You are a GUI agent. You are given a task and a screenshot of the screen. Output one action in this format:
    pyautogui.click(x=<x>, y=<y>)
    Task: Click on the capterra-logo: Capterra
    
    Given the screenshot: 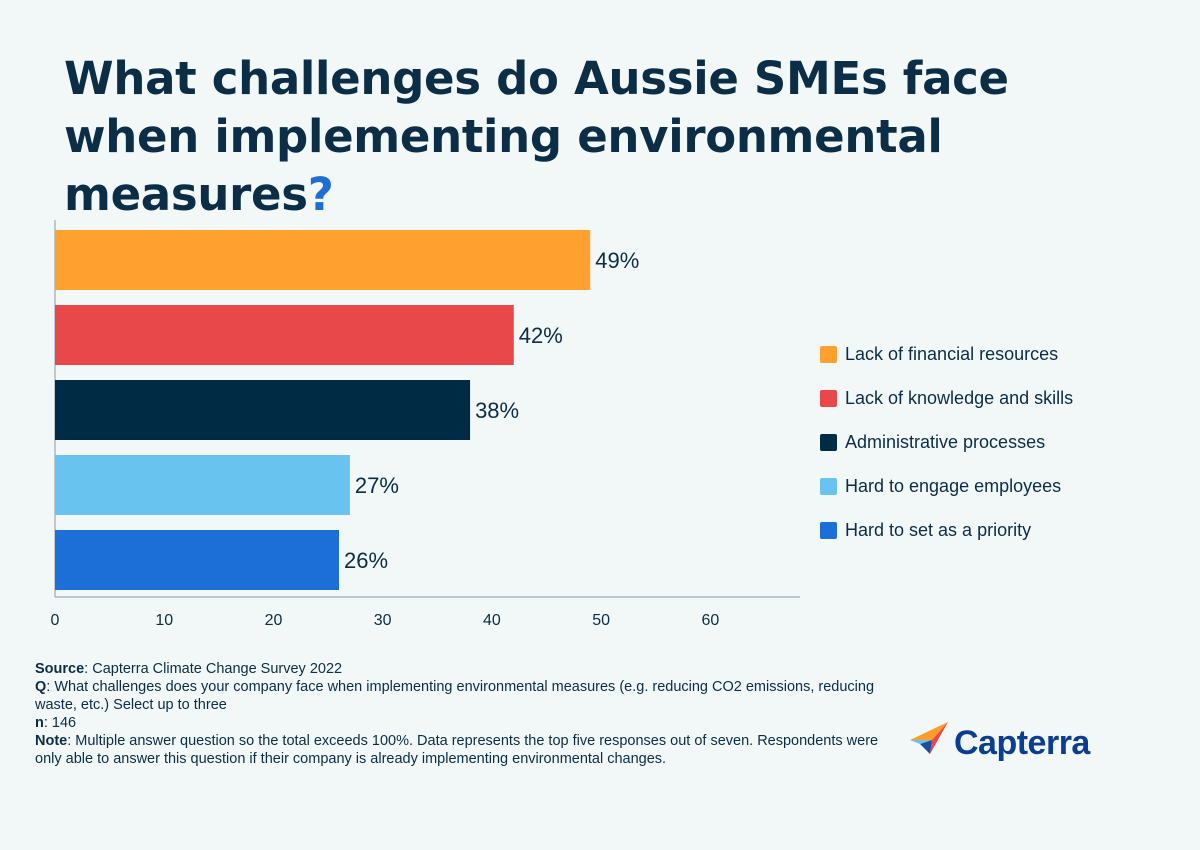 What is the action you would take?
    pyautogui.click(x=1000, y=743)
    